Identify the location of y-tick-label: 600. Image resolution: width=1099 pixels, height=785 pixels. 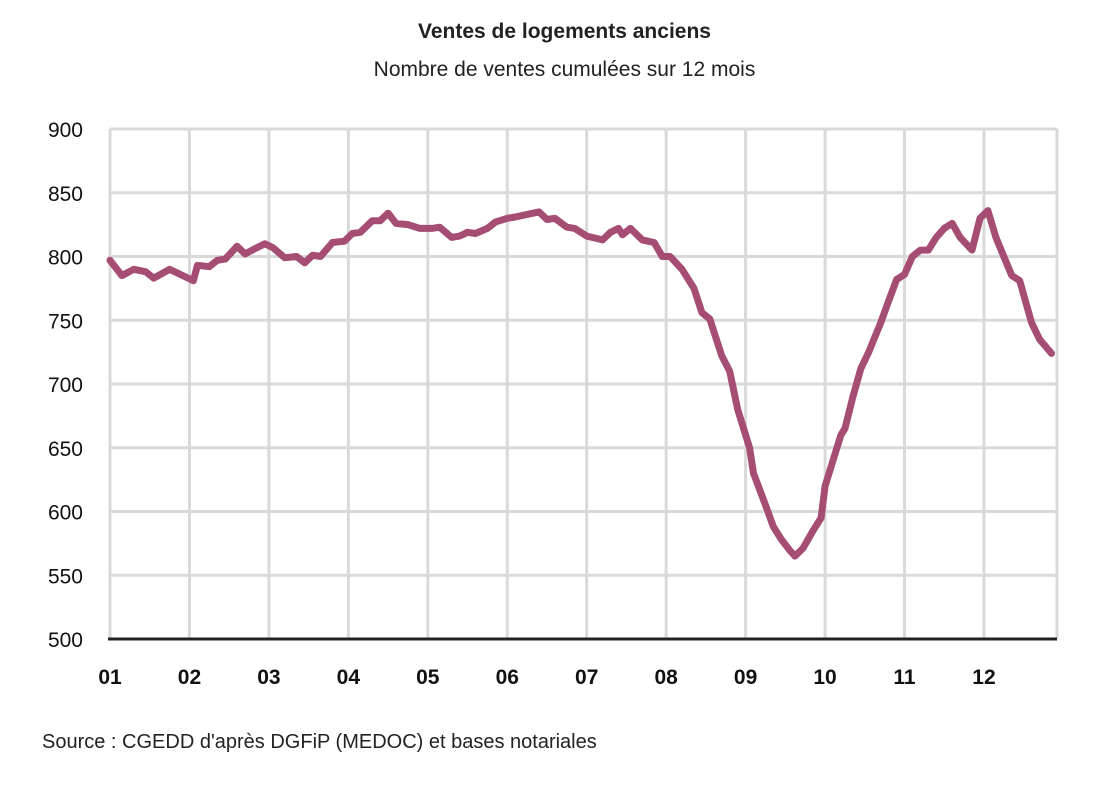
(65, 513).